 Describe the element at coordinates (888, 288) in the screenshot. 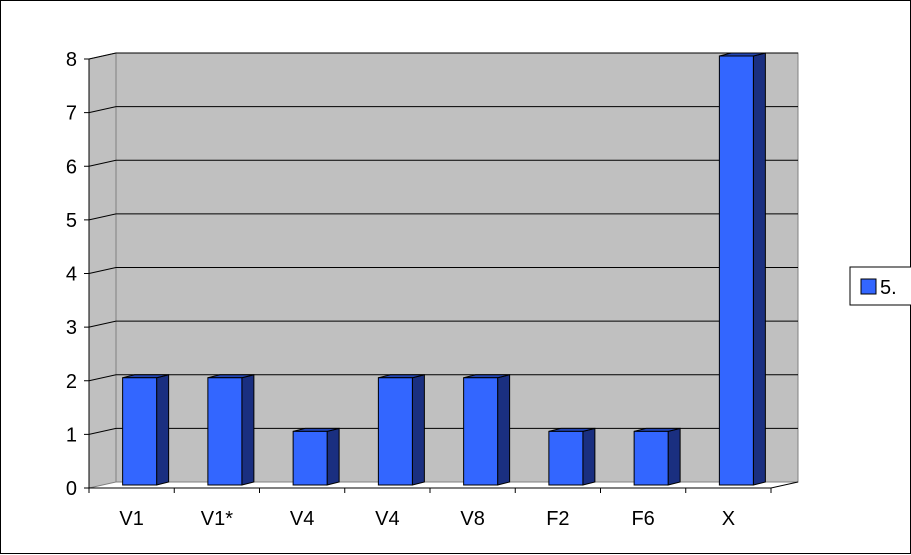

I see `legend-label: 5.` at that location.